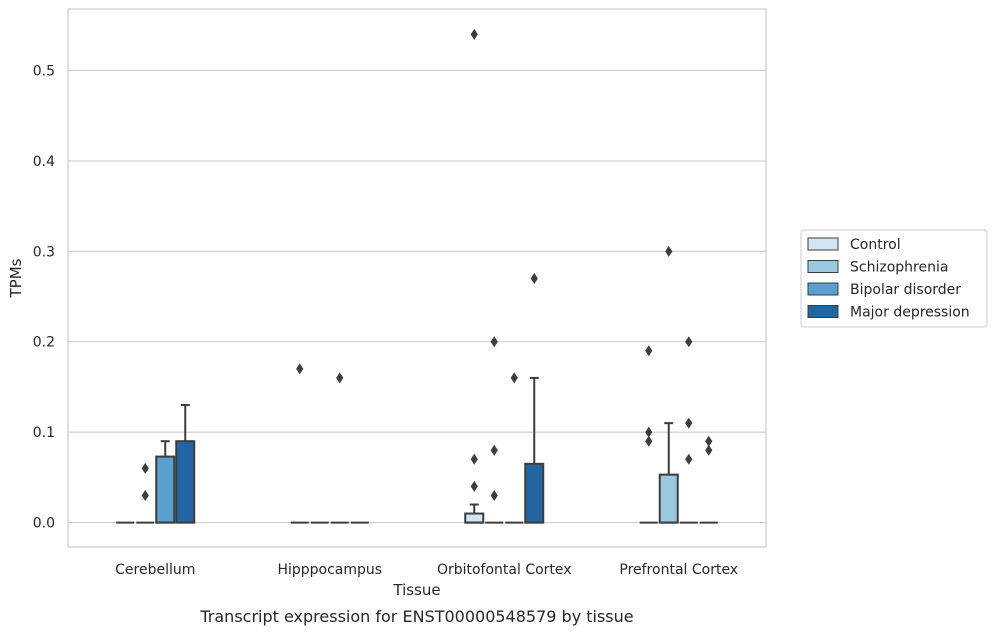  Describe the element at coordinates (417, 450) in the screenshot. I see `box-series` at that location.